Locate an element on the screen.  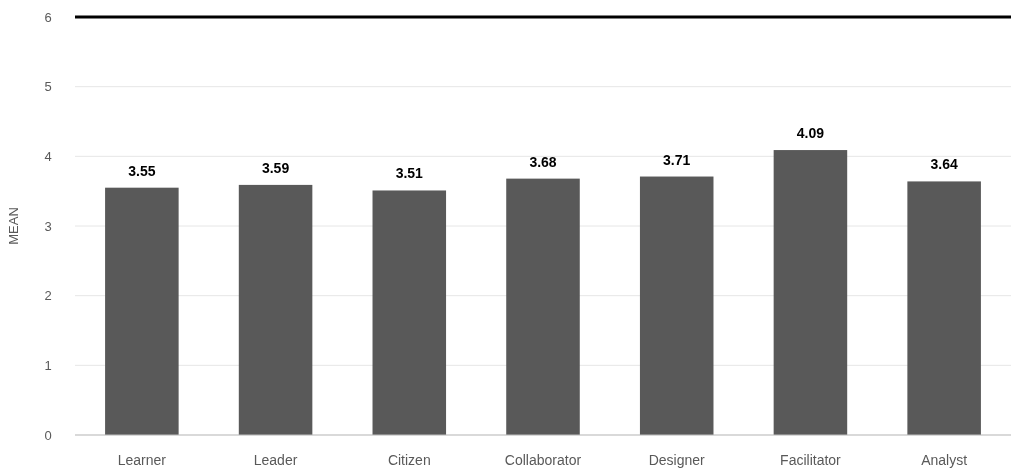
x-tick-label: Facilitator is located at coordinates (811, 460).